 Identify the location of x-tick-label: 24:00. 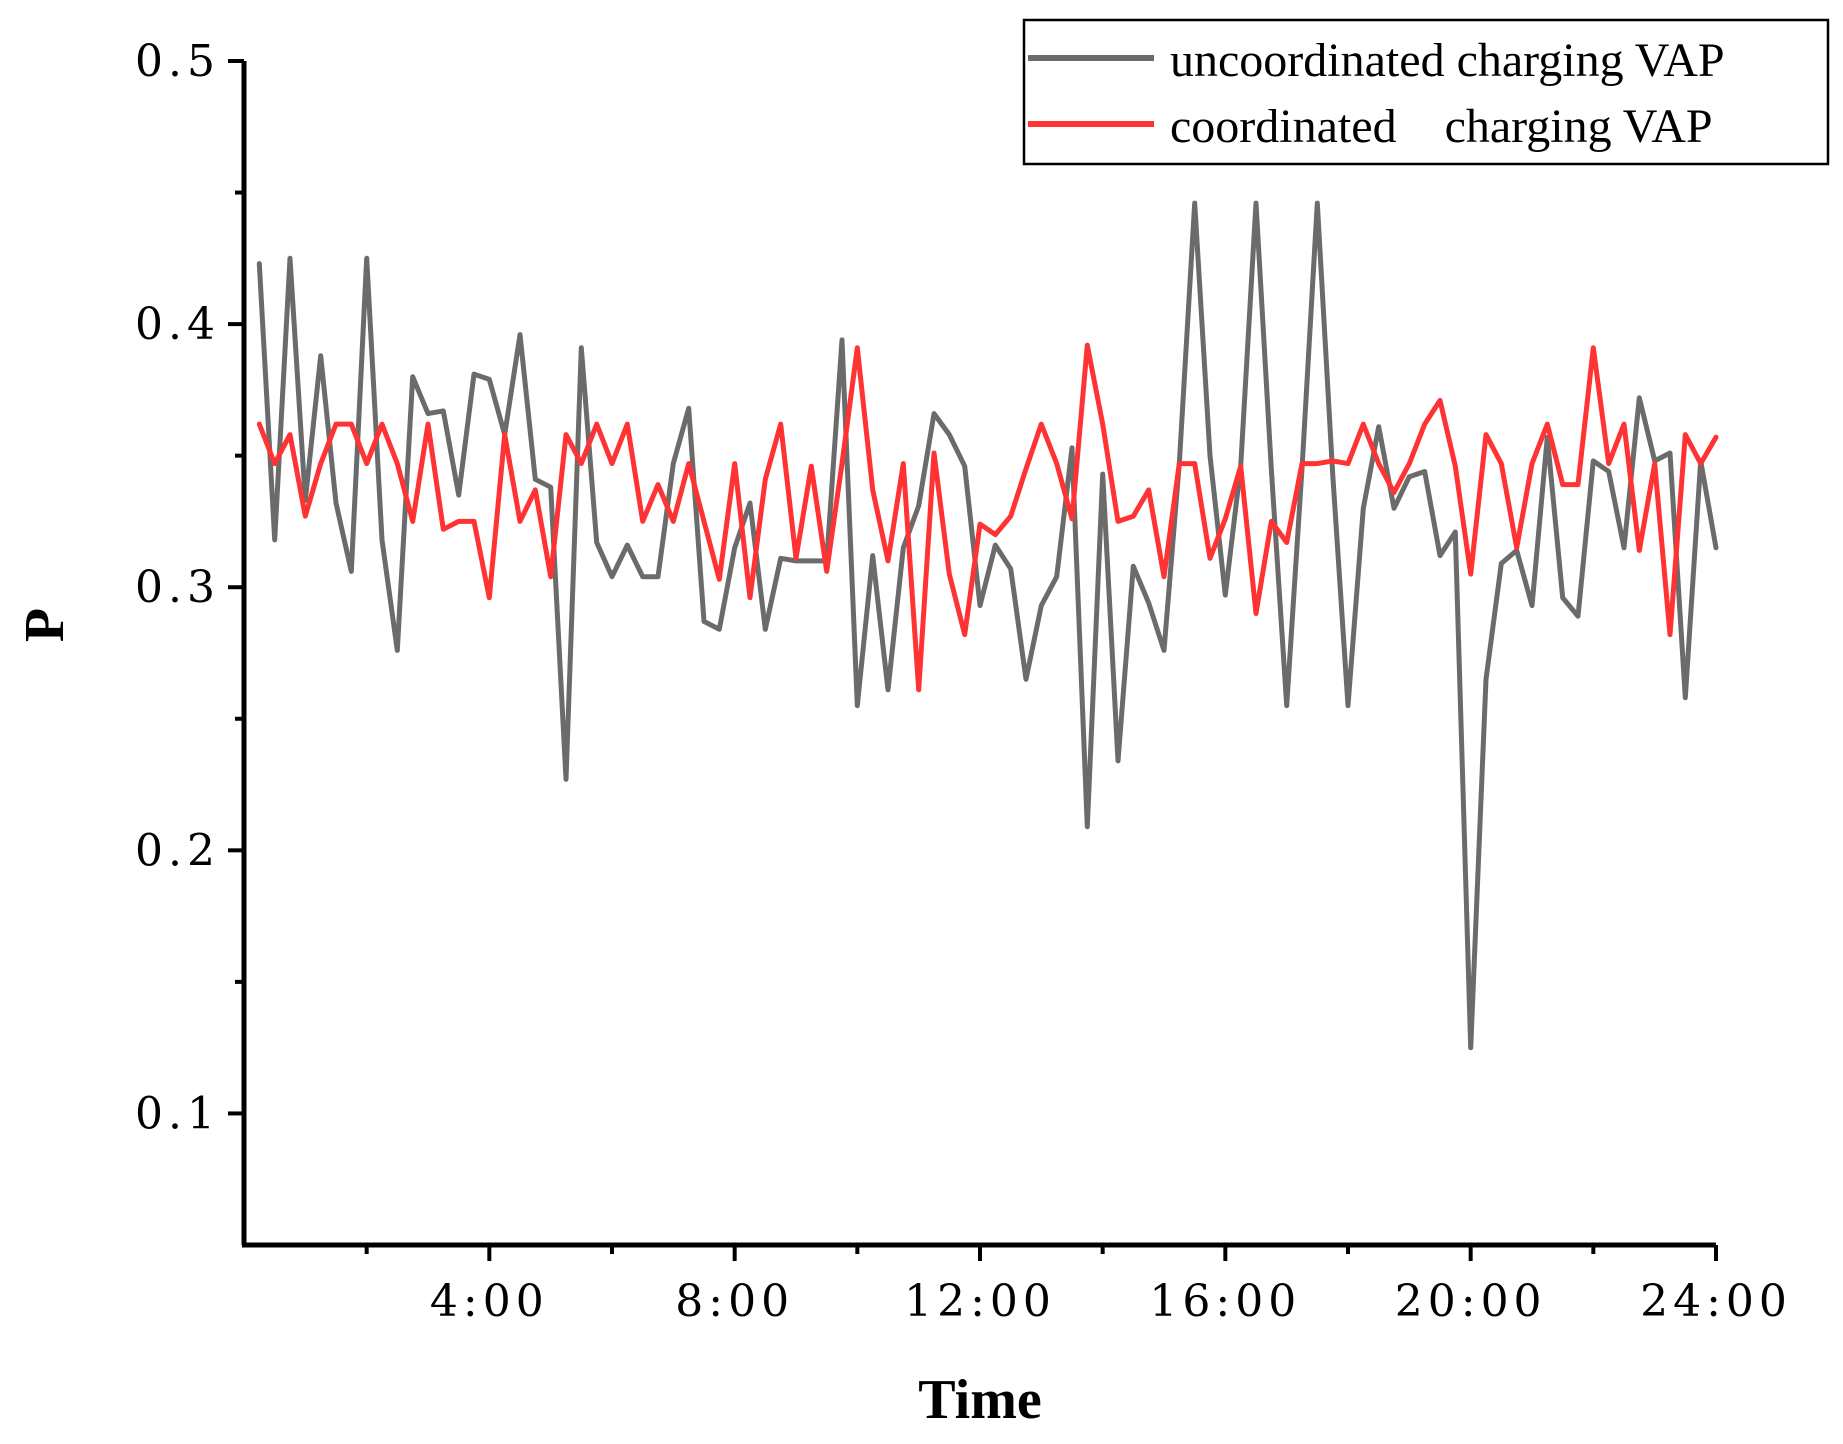
(1716, 1301).